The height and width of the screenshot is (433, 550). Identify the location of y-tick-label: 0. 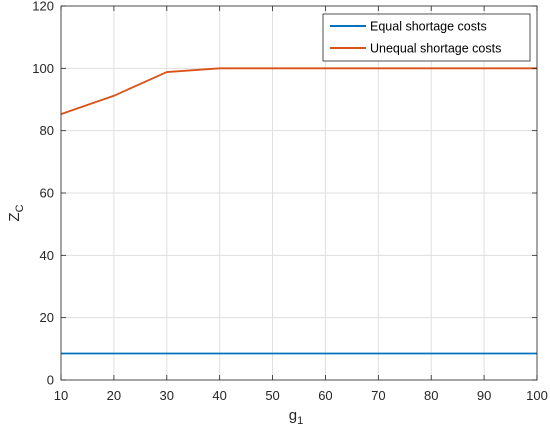
(50, 380).